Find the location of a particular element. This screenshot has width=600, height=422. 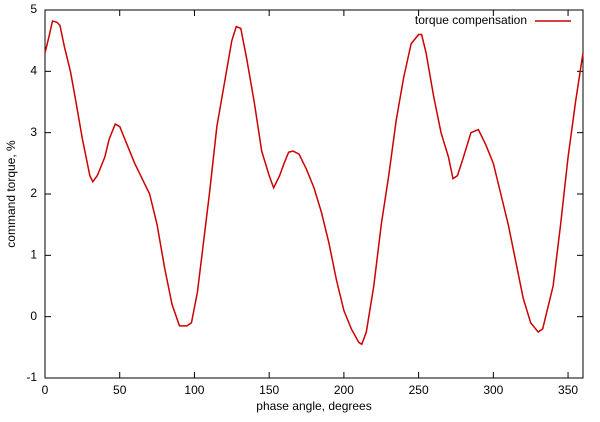

y-tick-label: 4 is located at coordinates (33, 71).